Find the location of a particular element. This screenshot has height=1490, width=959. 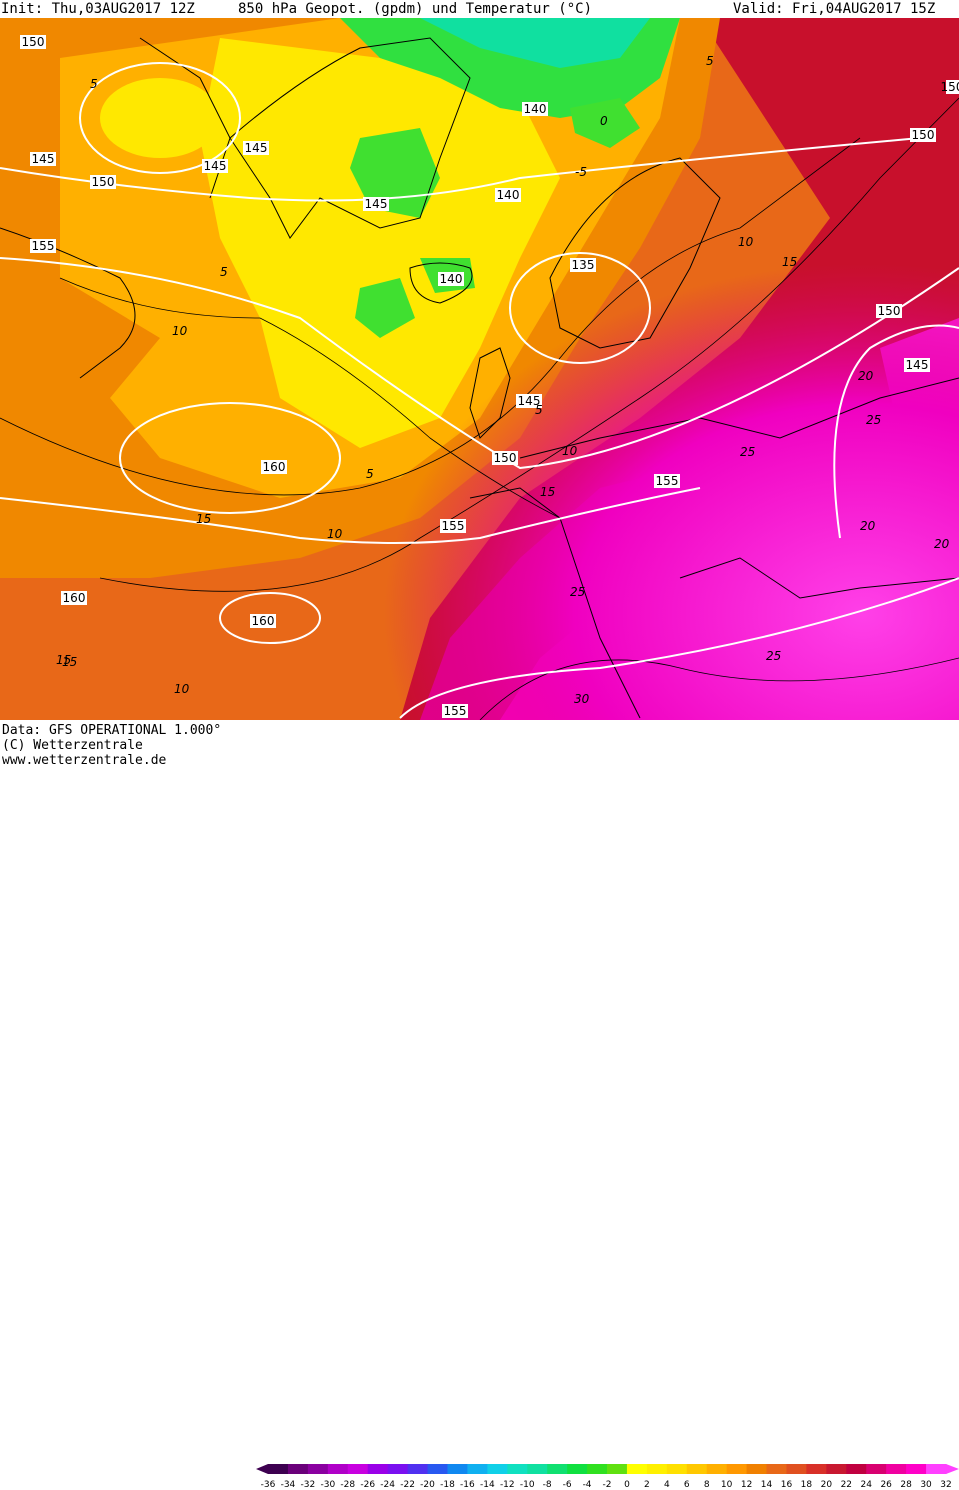

iceland-coast is located at coordinates (441, 283).